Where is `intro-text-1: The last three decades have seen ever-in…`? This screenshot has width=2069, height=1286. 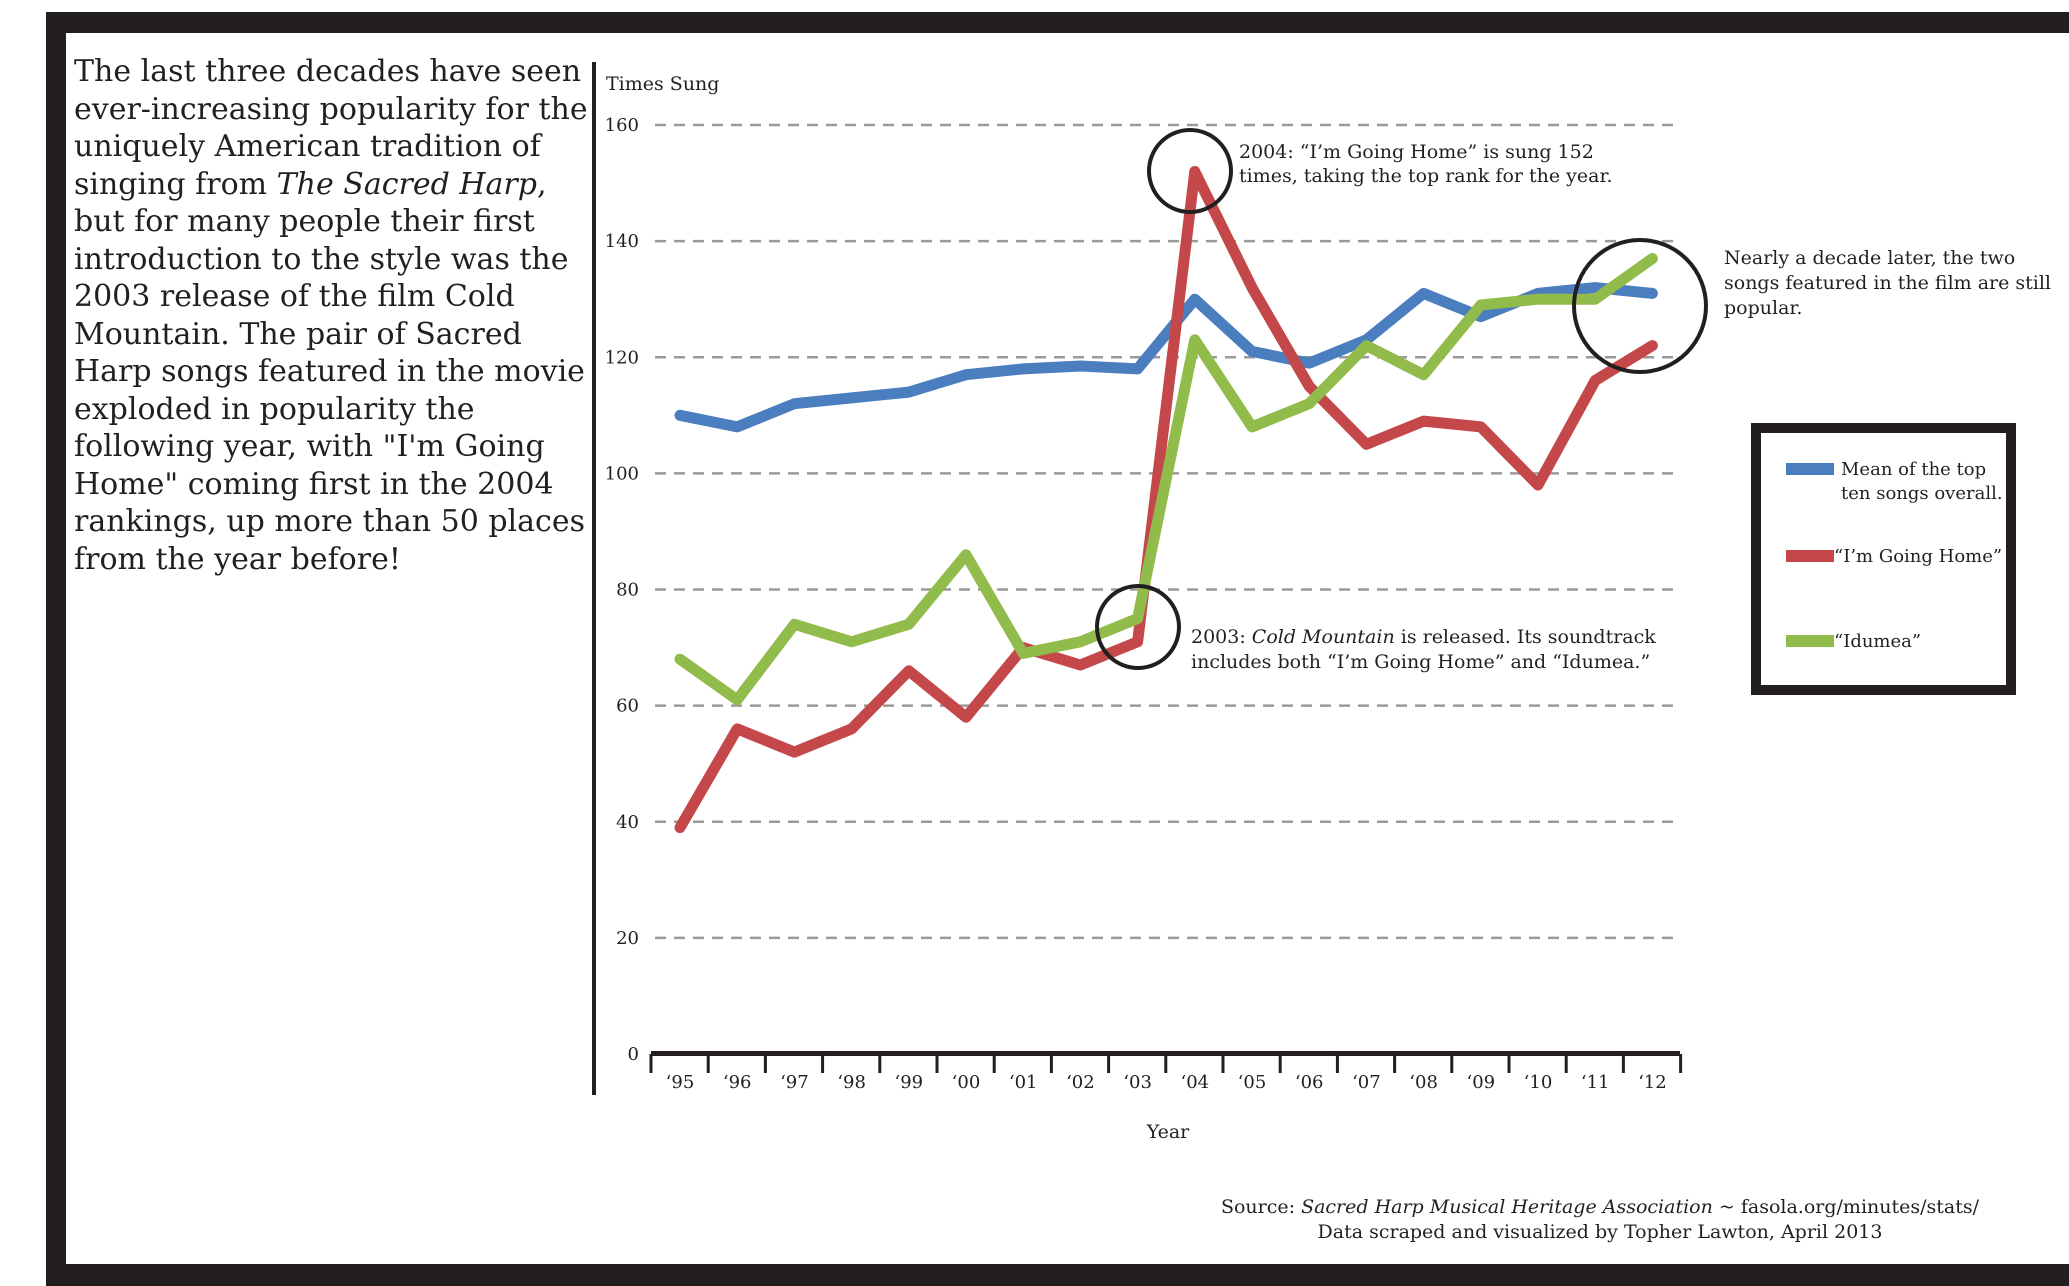 intro-text-1: The last three decades have seen ever-in… is located at coordinates (331, 128).